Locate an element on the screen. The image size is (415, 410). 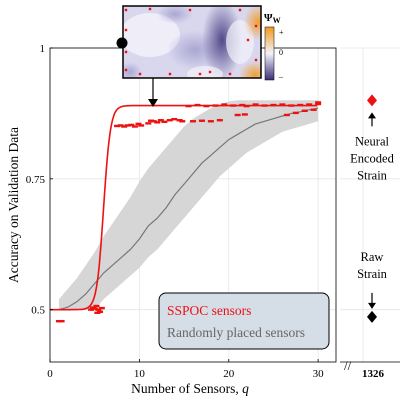
legend-entry-random: Randomly placed sensors is located at coordinates (236, 332).